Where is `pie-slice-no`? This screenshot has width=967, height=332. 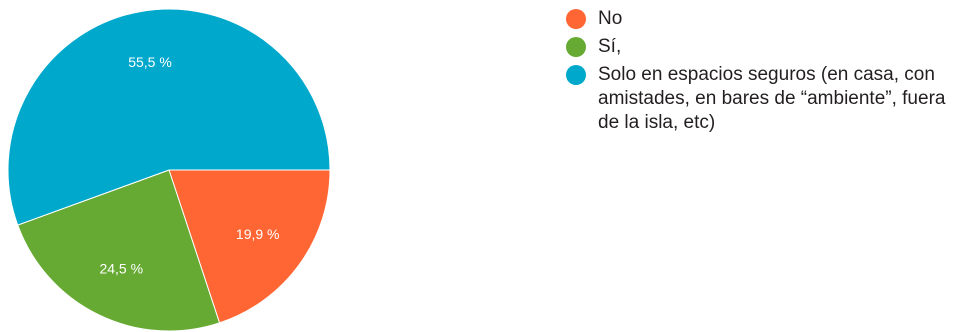
pie-slice-no is located at coordinates (249, 246).